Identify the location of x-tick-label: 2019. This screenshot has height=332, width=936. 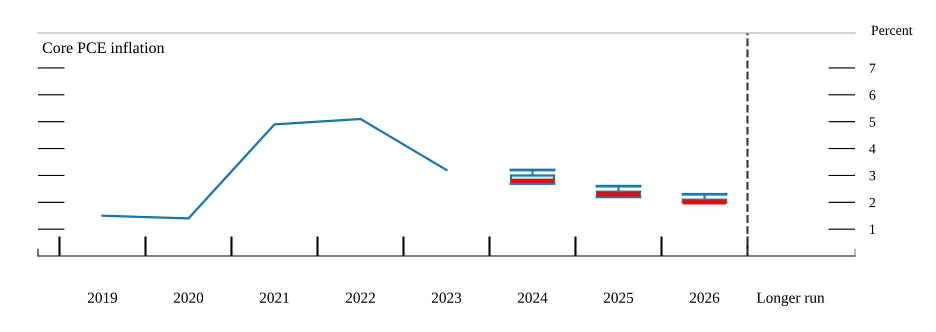
(103, 297).